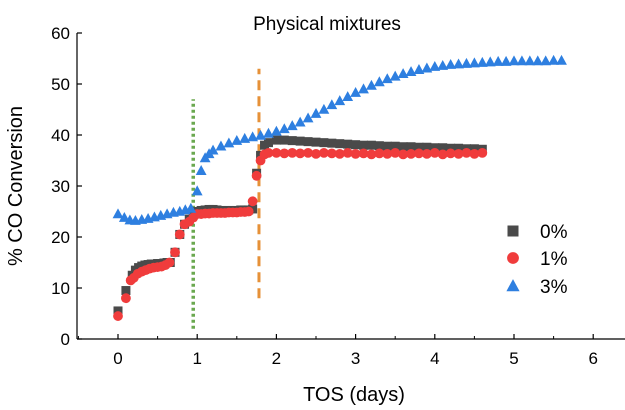 Image resolution: width=625 pixels, height=410 pixels. What do you see at coordinates (327, 24) in the screenshot?
I see `chart-title: Physical mixtures` at bounding box center [327, 24].